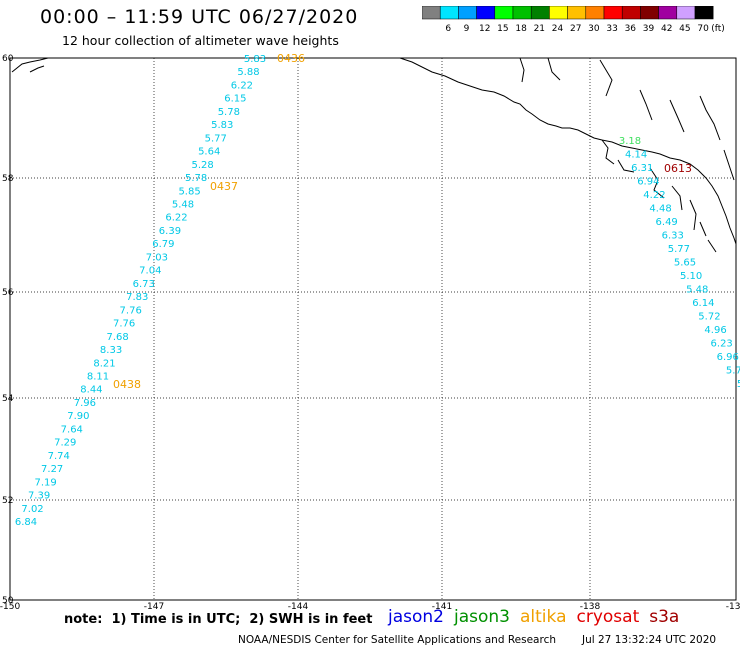 The width and height of the screenshot is (740, 650). What do you see at coordinates (224, 186) in the screenshot?
I see `pass-time-label: 0437` at bounding box center [224, 186].